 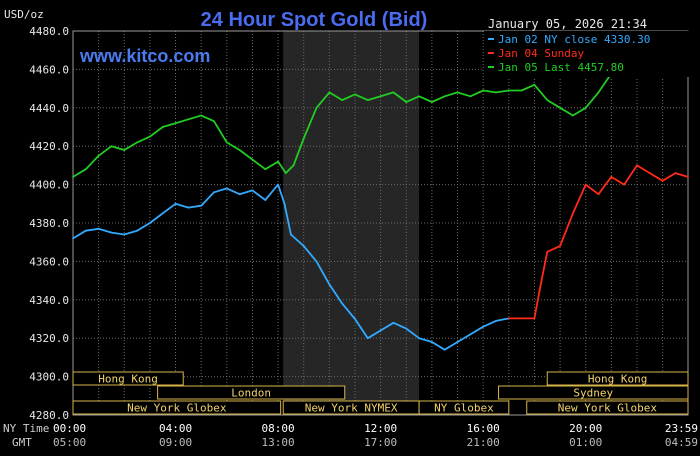 I want to click on chart-timestamp: January 05, 2026 21:34, so click(x=567, y=24).